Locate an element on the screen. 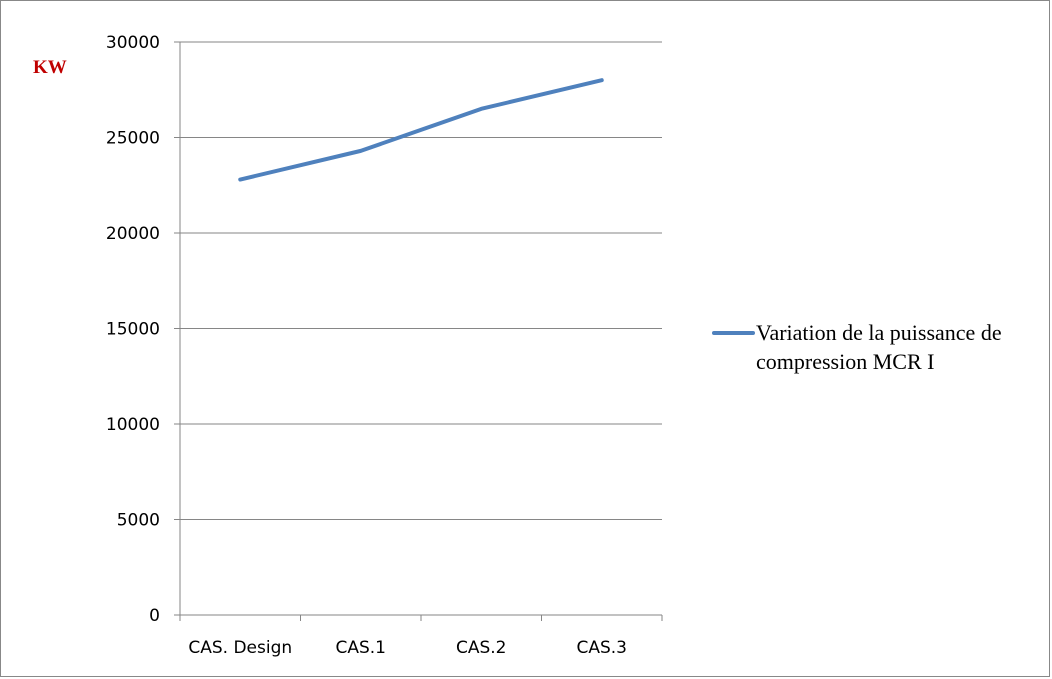 This screenshot has width=1052, height=679. y-tick-label: 15000 is located at coordinates (133, 330).